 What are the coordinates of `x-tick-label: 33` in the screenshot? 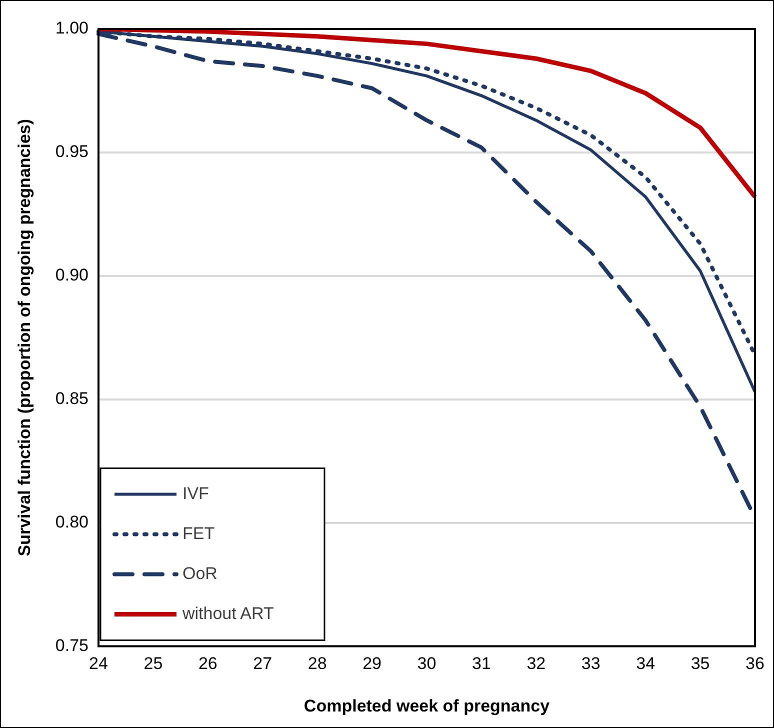 It's located at (590, 664).